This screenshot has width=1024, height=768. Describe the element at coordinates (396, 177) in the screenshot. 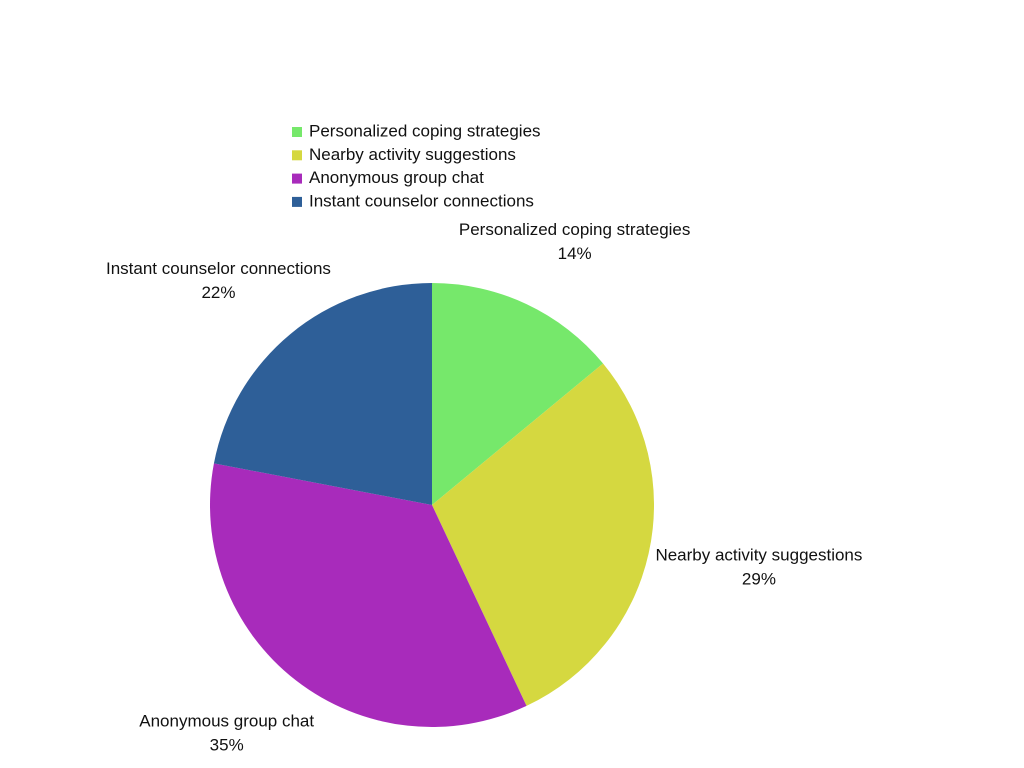

I see `legend-label: Anonymous group chat` at that location.